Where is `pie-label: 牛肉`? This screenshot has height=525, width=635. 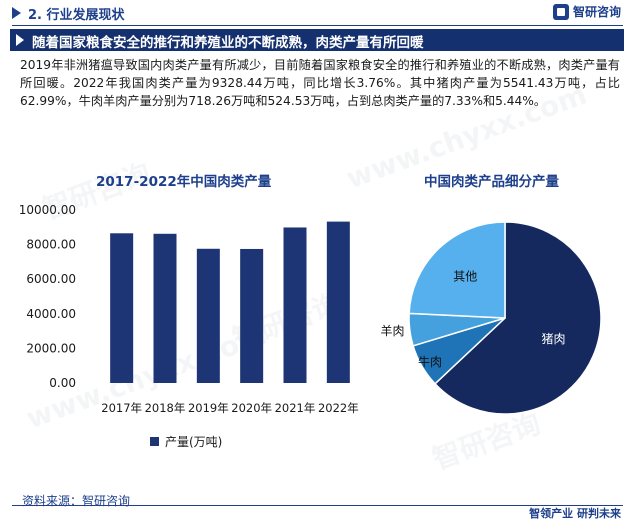
pie-label: 牛肉 is located at coordinates (430, 361).